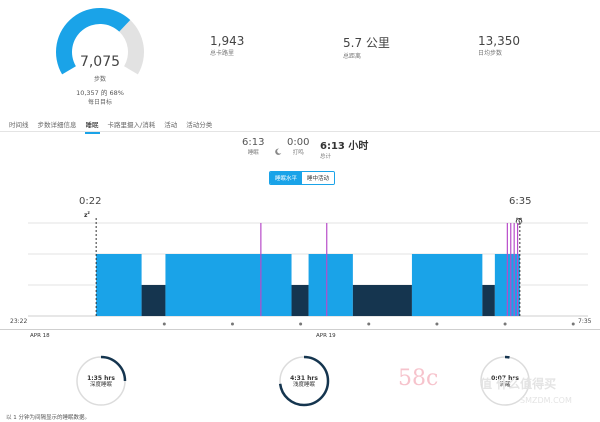 The image size is (600, 422). Describe the element at coordinates (93, 41) in the screenshot. I see `gauge-fill` at that location.